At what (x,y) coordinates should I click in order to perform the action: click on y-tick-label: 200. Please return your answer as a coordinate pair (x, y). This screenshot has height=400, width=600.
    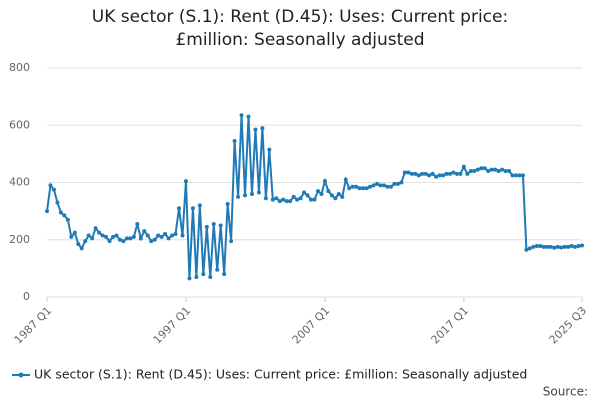
    Looking at the image, I should click on (19, 239).